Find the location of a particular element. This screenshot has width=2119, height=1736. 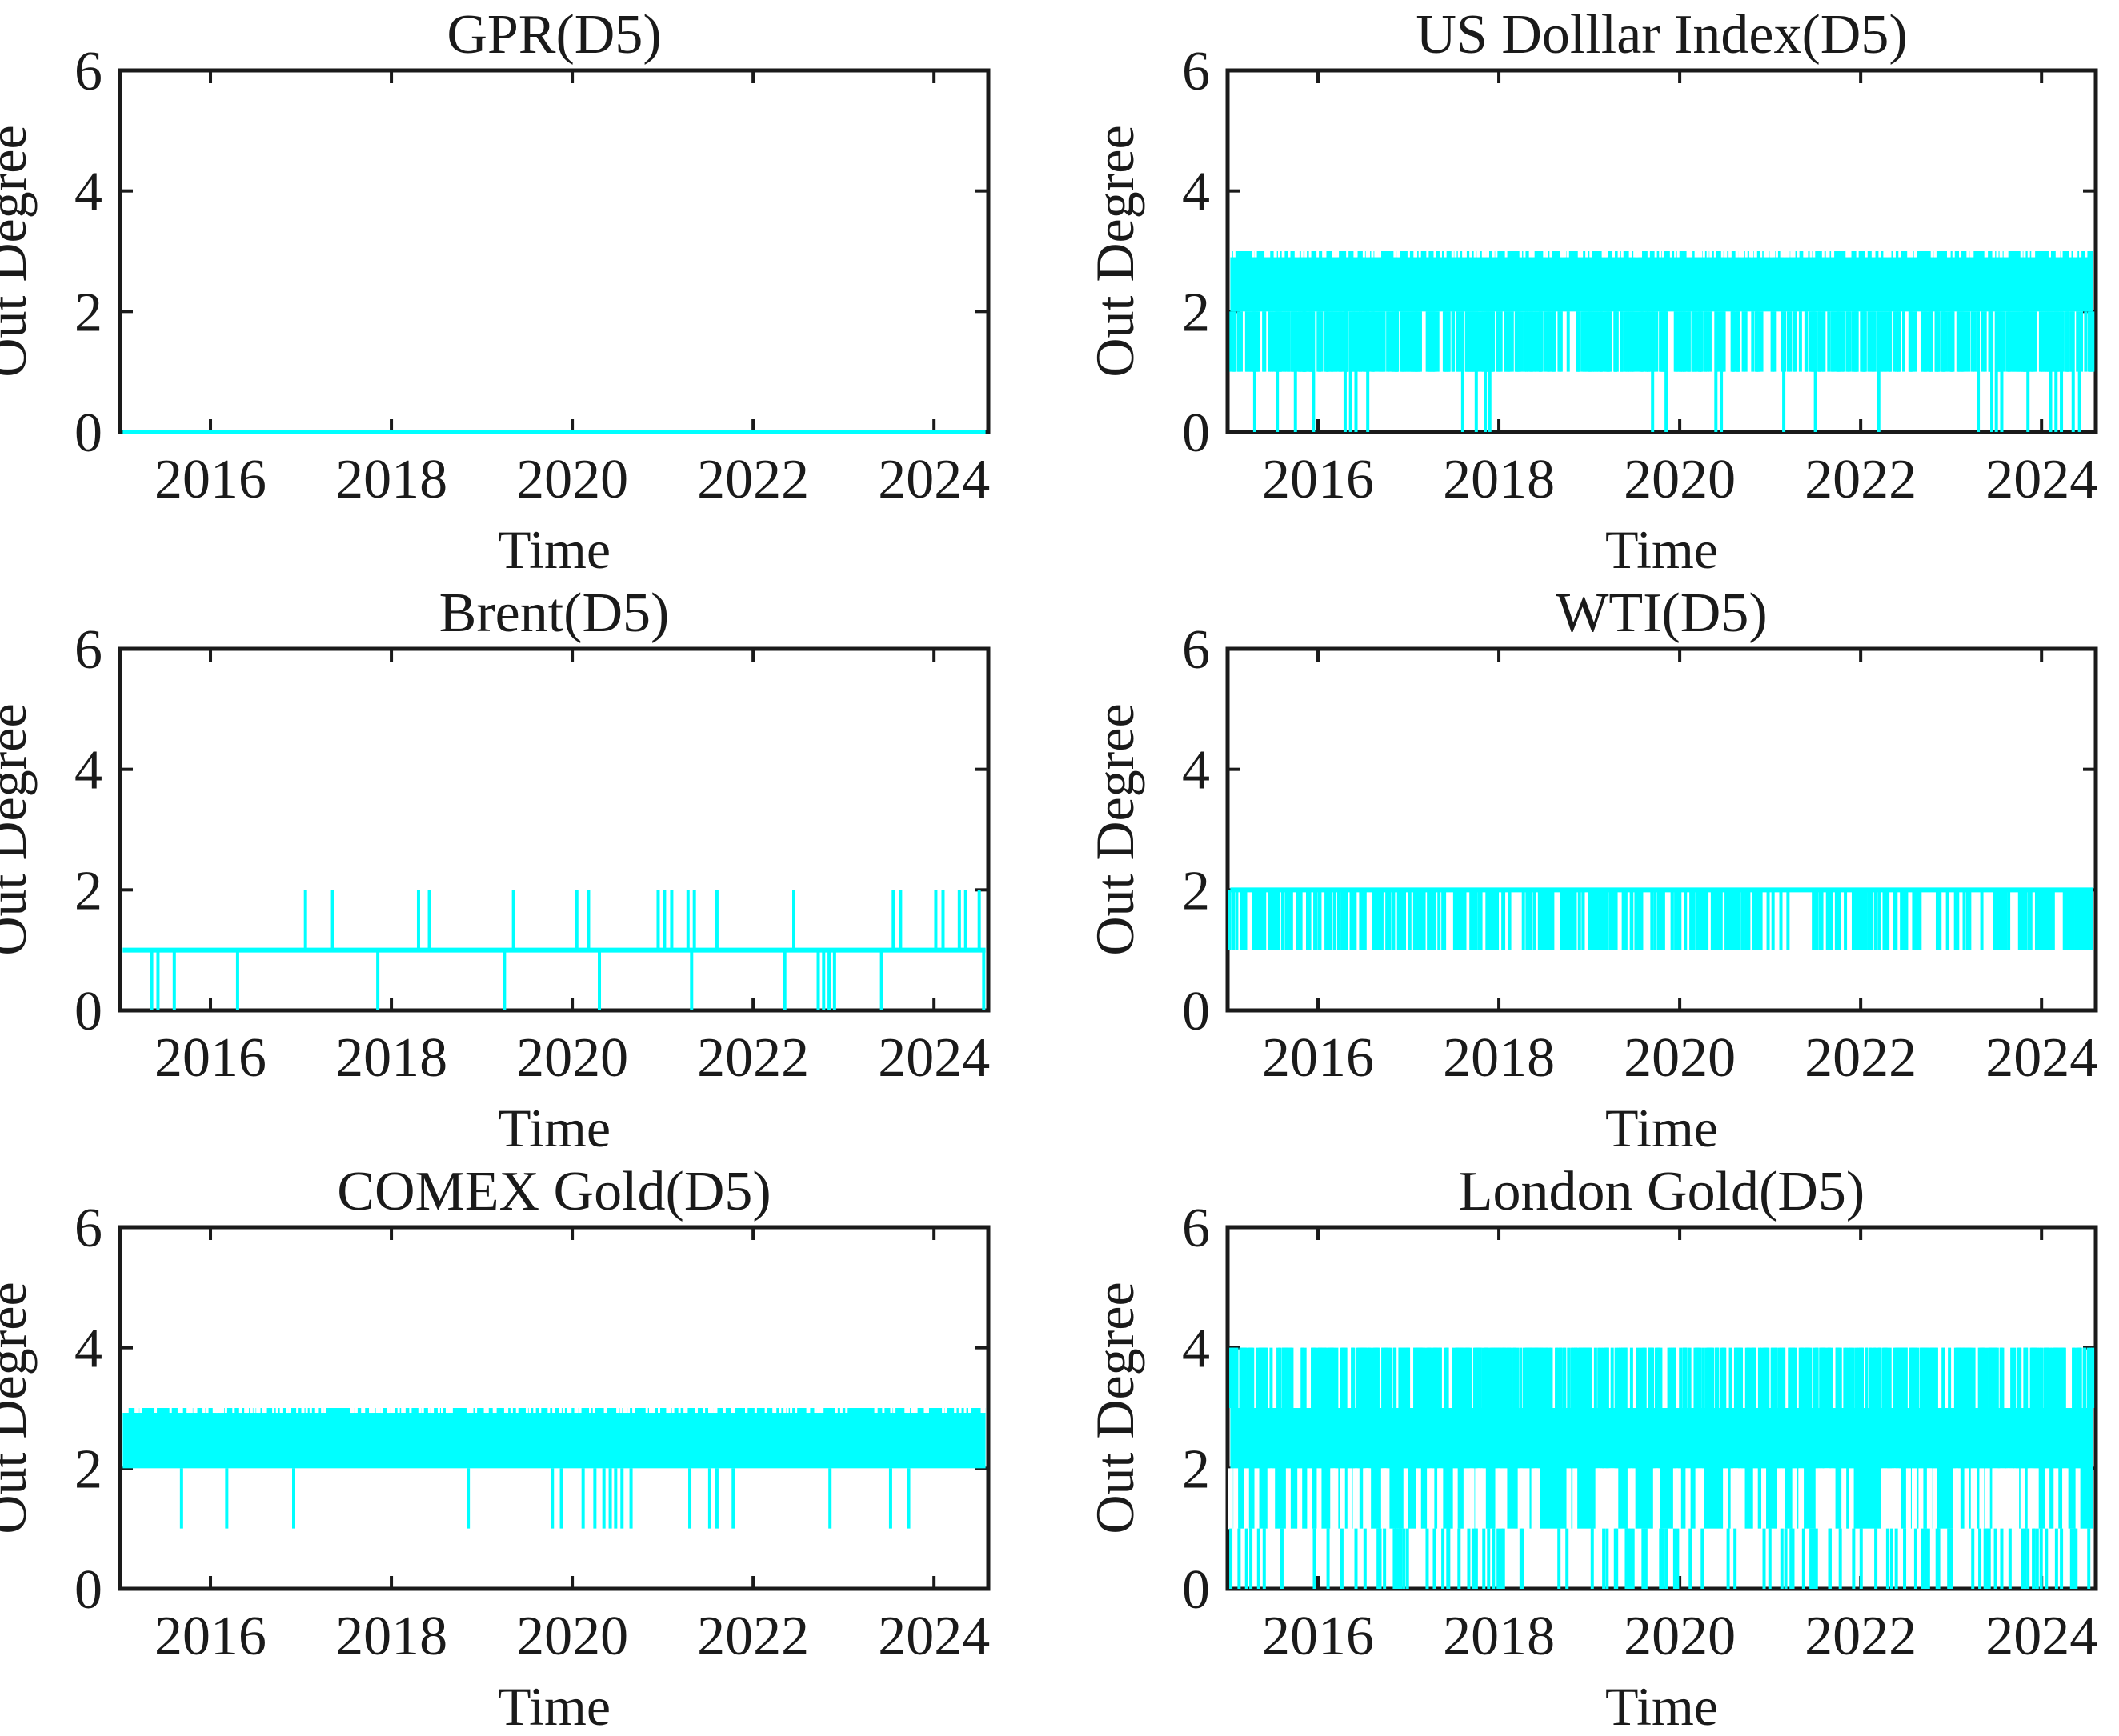

chart-title: WTI(D5) is located at coordinates (1661, 613).